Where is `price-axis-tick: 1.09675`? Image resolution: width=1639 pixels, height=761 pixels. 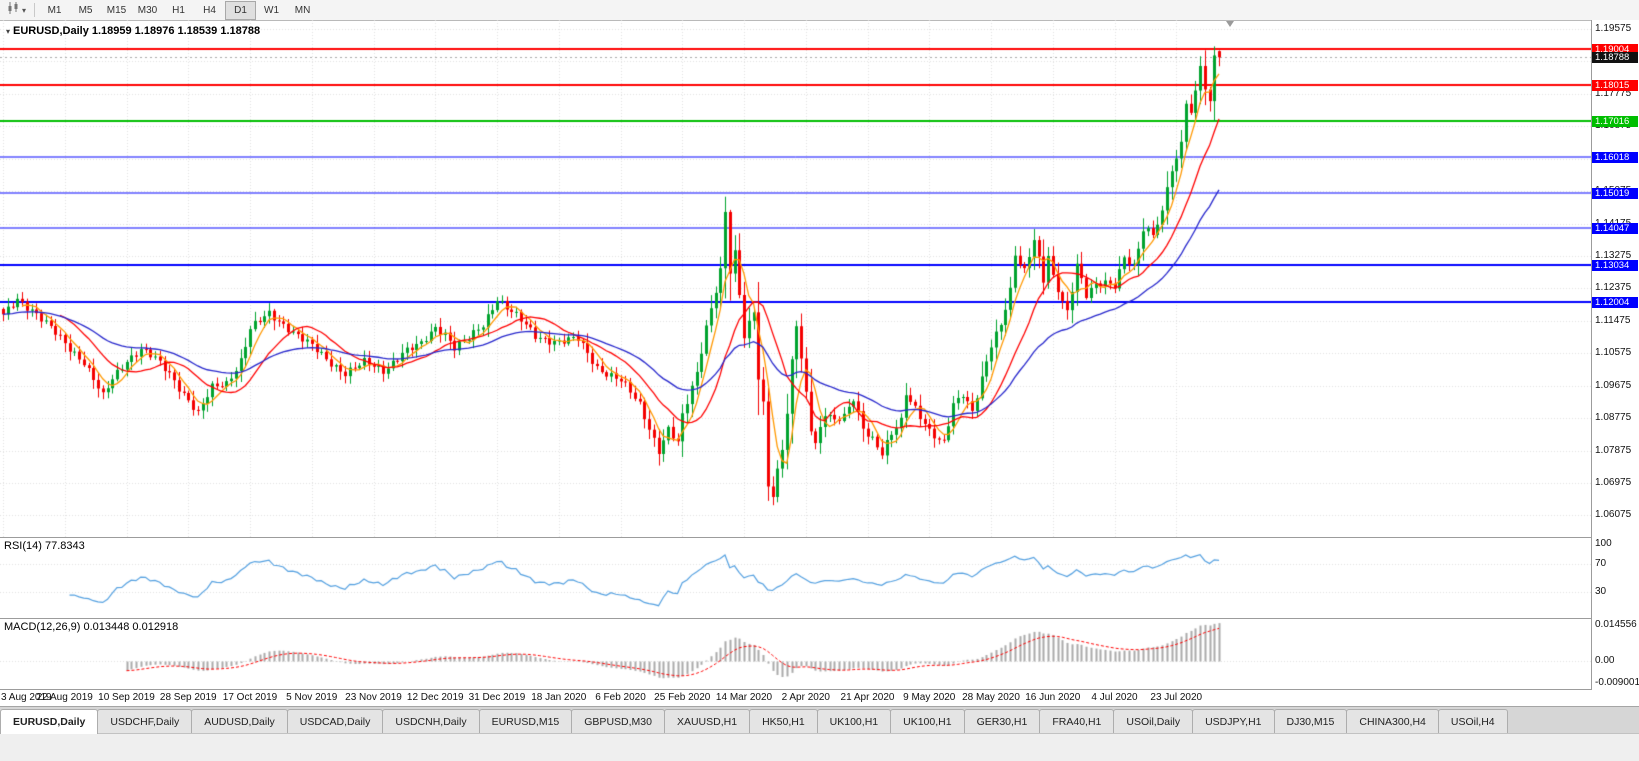
price-axis-tick: 1.09675 is located at coordinates (1613, 385).